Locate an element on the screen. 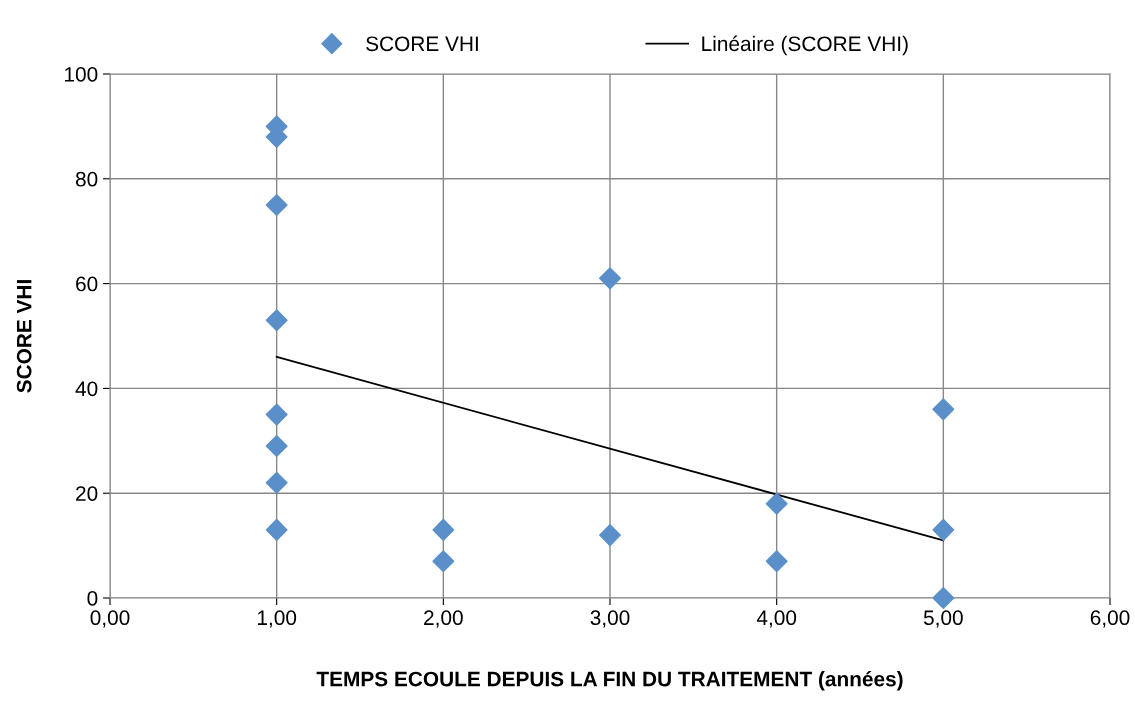 This screenshot has width=1135, height=706. x-tick-label: 1,00 is located at coordinates (277, 619).